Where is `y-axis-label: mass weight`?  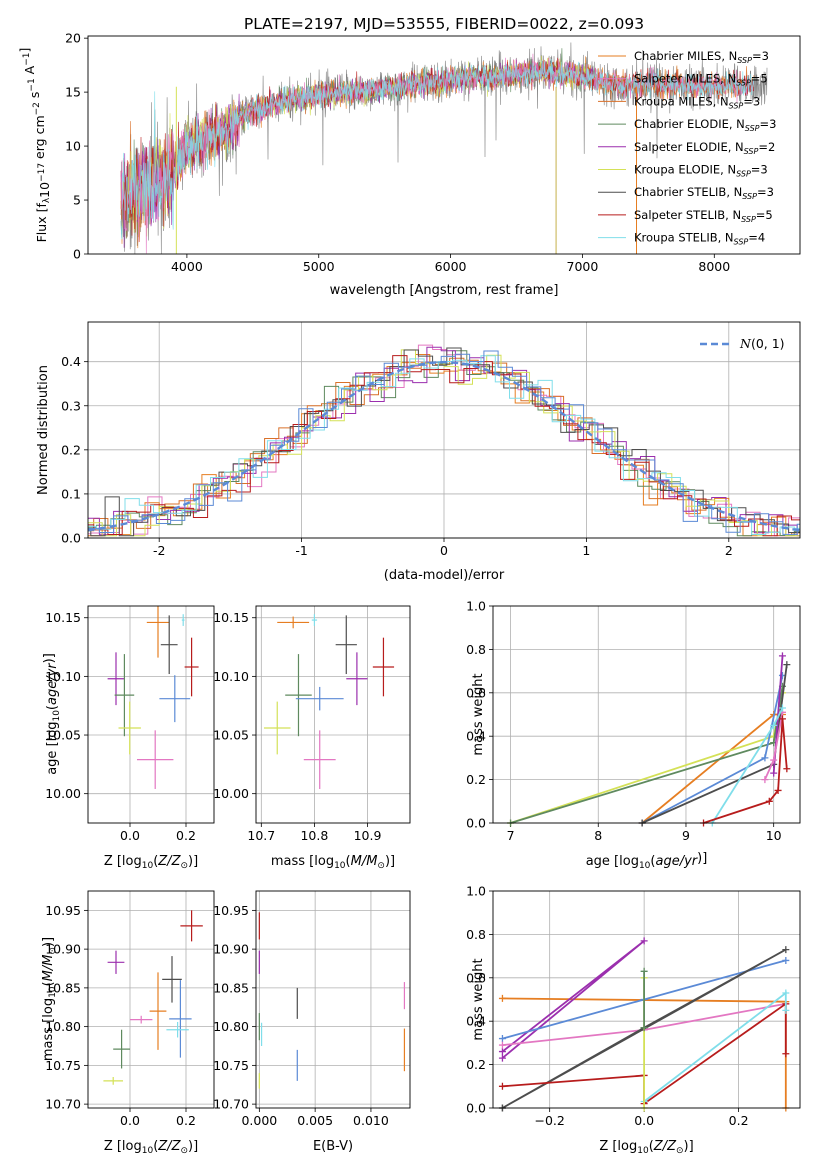 y-axis-label: mass weight is located at coordinates (478, 714).